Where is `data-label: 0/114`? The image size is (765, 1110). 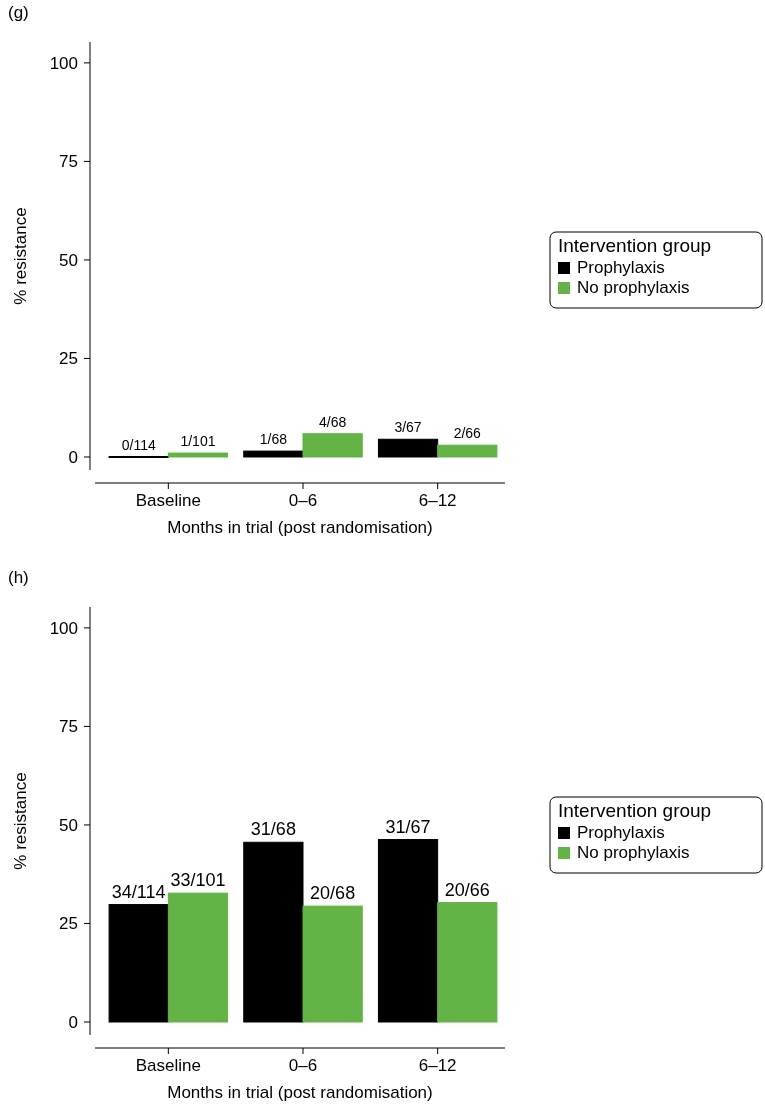
data-label: 0/114 is located at coordinates (138, 444).